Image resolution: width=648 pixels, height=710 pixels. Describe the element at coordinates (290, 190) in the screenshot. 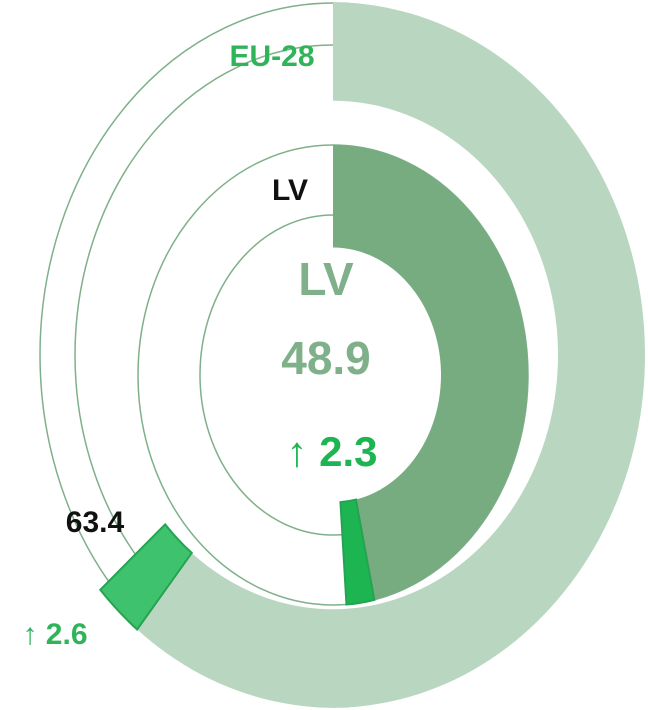

I see `inner-label: LV` at that location.